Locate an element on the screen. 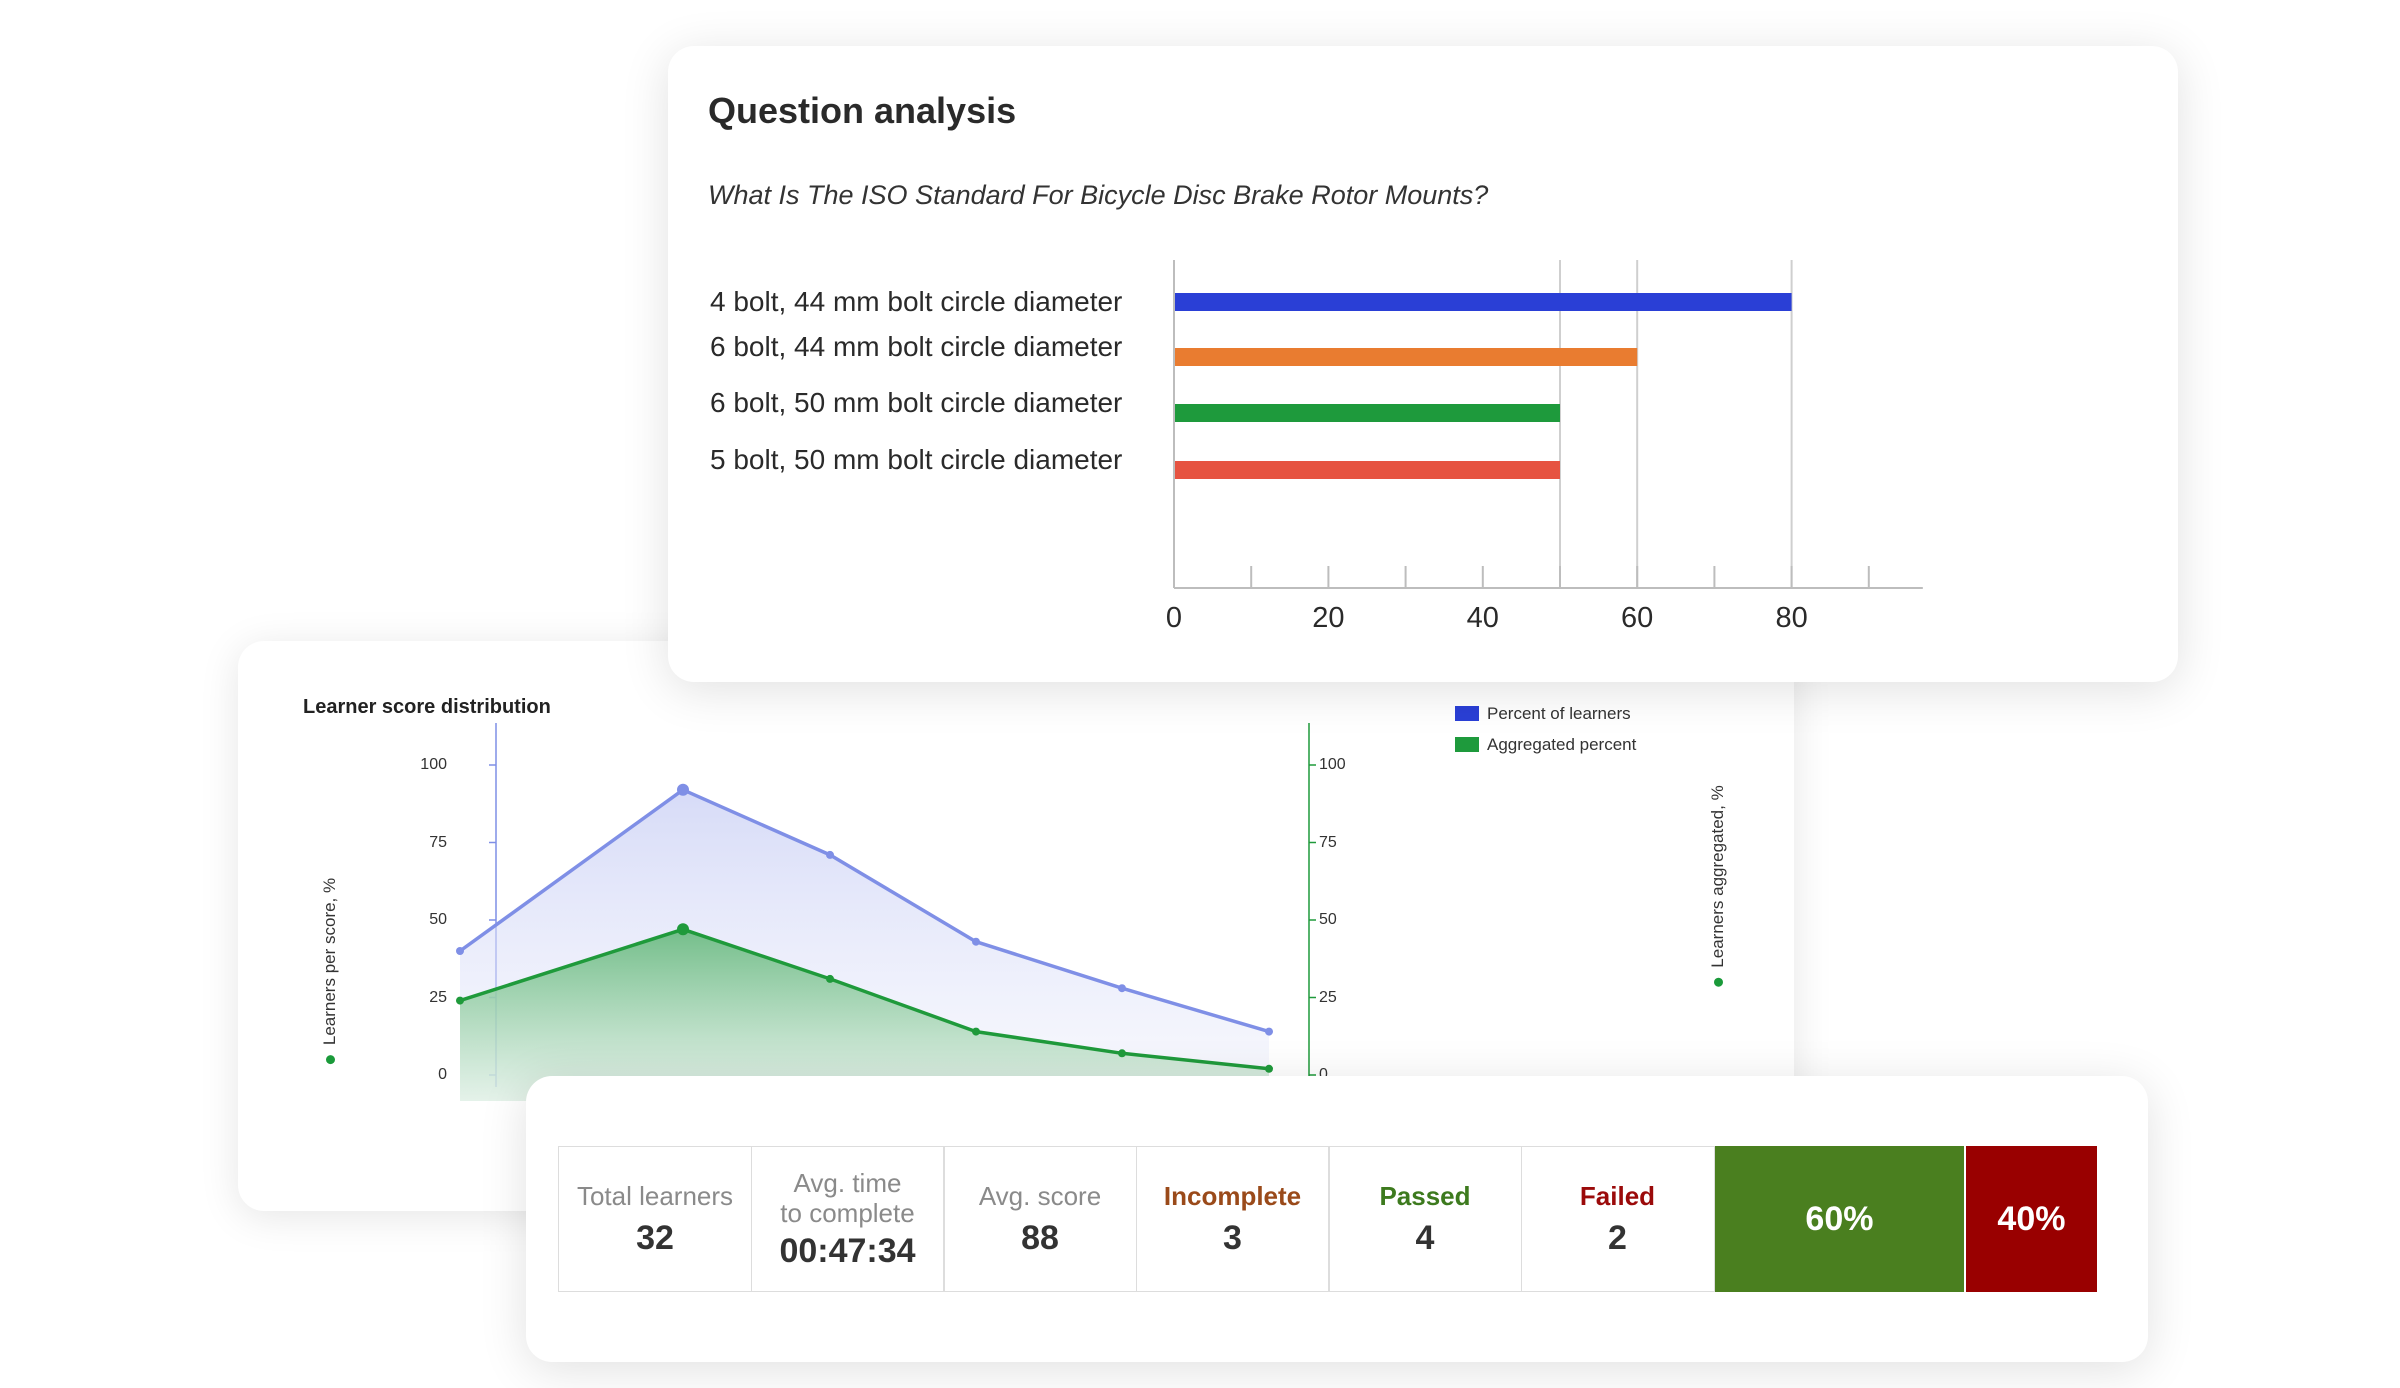  y-left-tick-label-75: 75 is located at coordinates (438, 842).